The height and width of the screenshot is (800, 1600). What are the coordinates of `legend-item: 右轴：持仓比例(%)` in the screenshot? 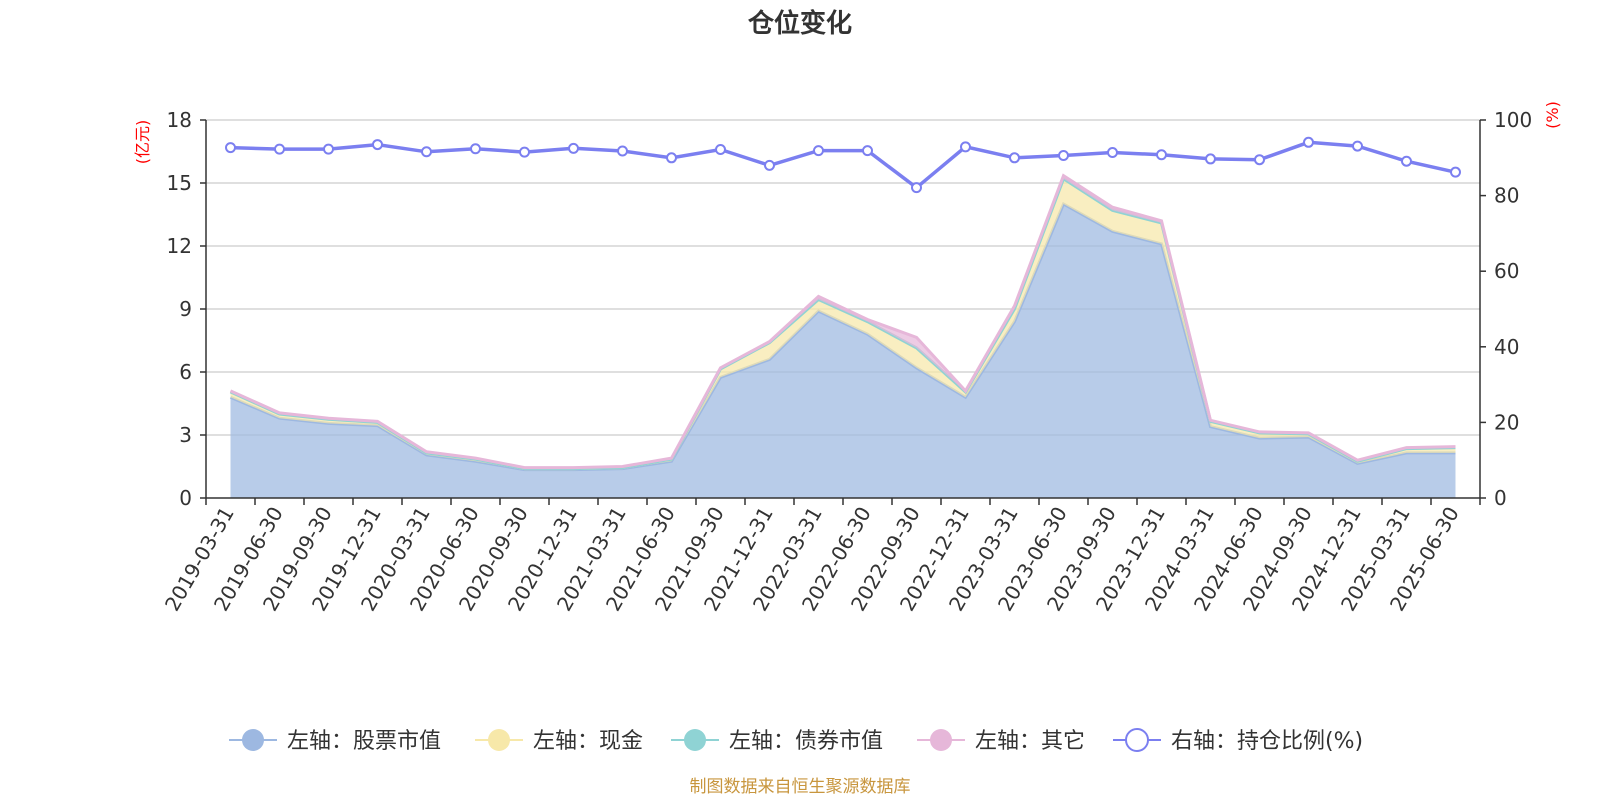 It's located at (1238, 741).